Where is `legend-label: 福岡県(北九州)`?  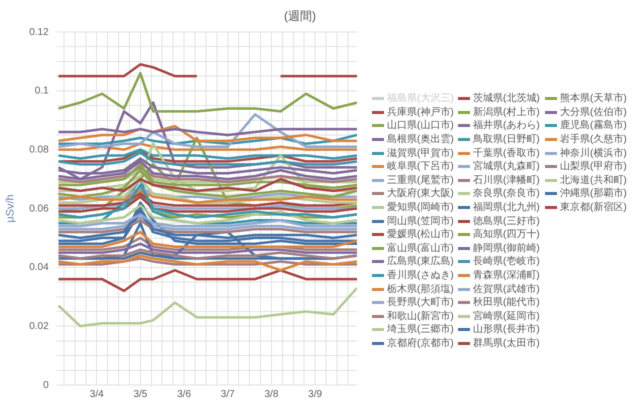 legend-label: 福岡県(北九州) is located at coordinates (506, 207).